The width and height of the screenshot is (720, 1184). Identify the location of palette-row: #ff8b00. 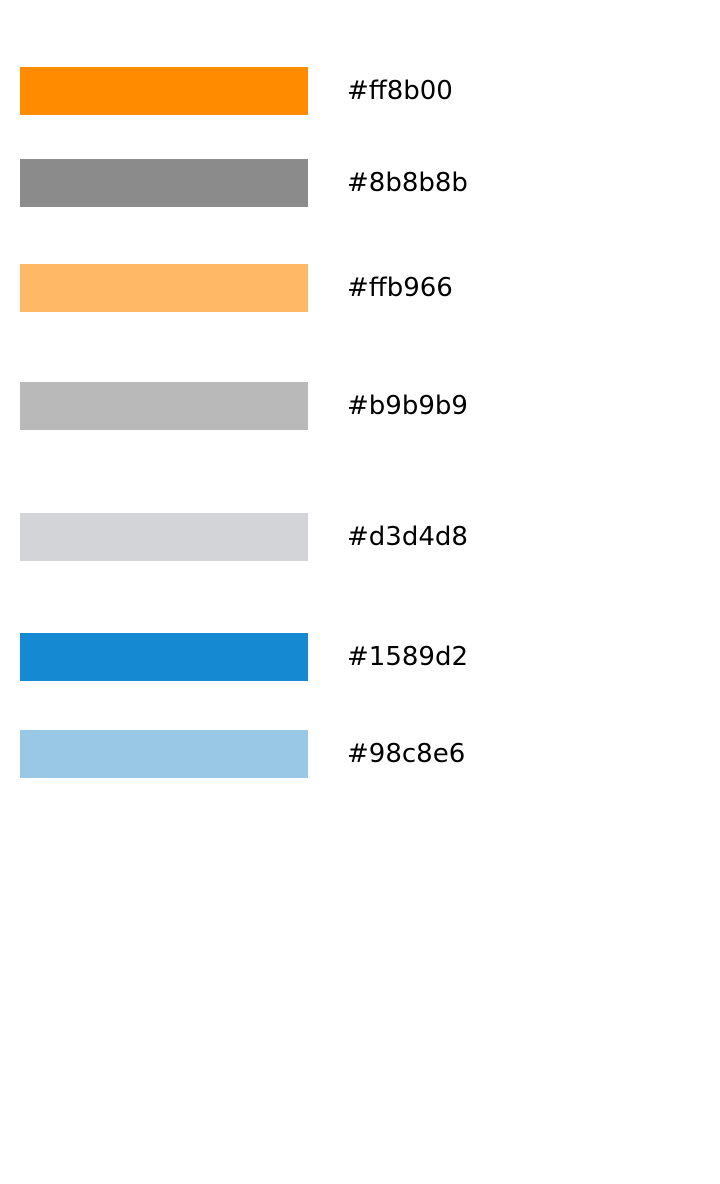
(270, 91).